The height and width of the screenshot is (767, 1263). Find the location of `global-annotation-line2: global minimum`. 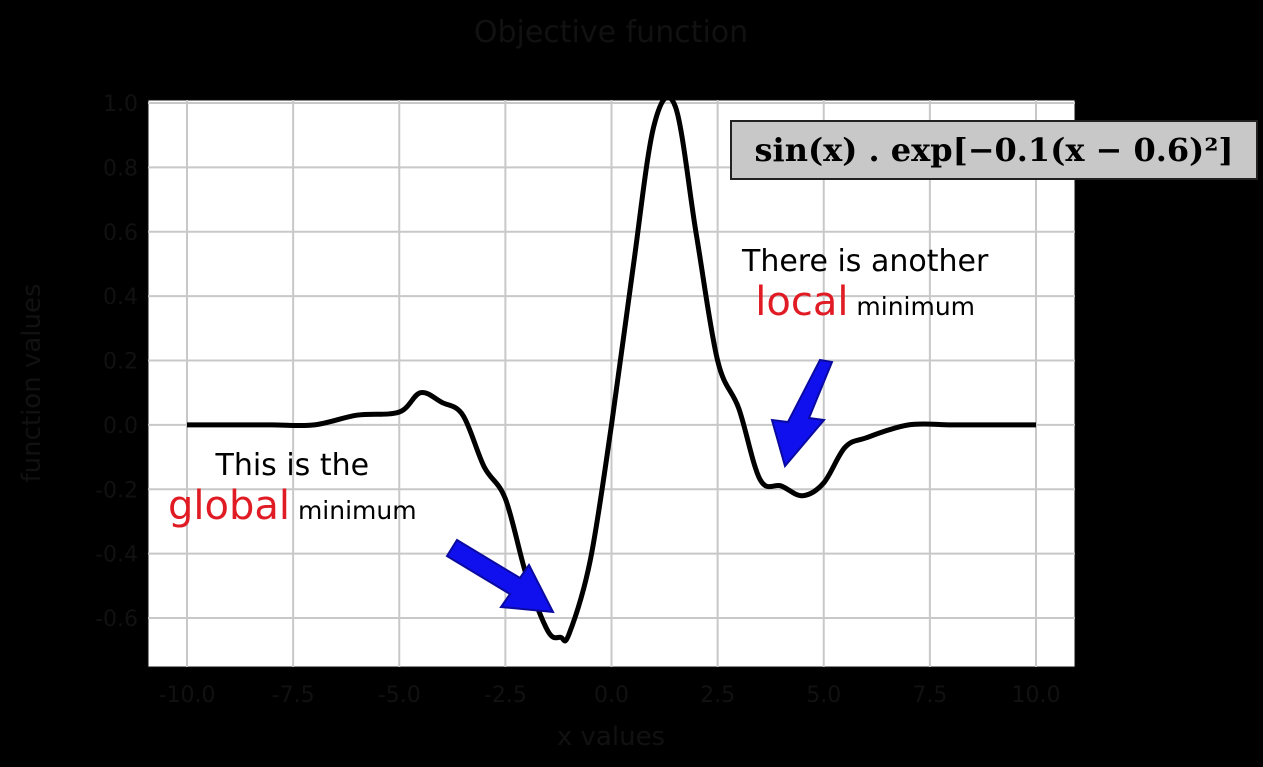

global-annotation-line2: global minimum is located at coordinates (292, 506).